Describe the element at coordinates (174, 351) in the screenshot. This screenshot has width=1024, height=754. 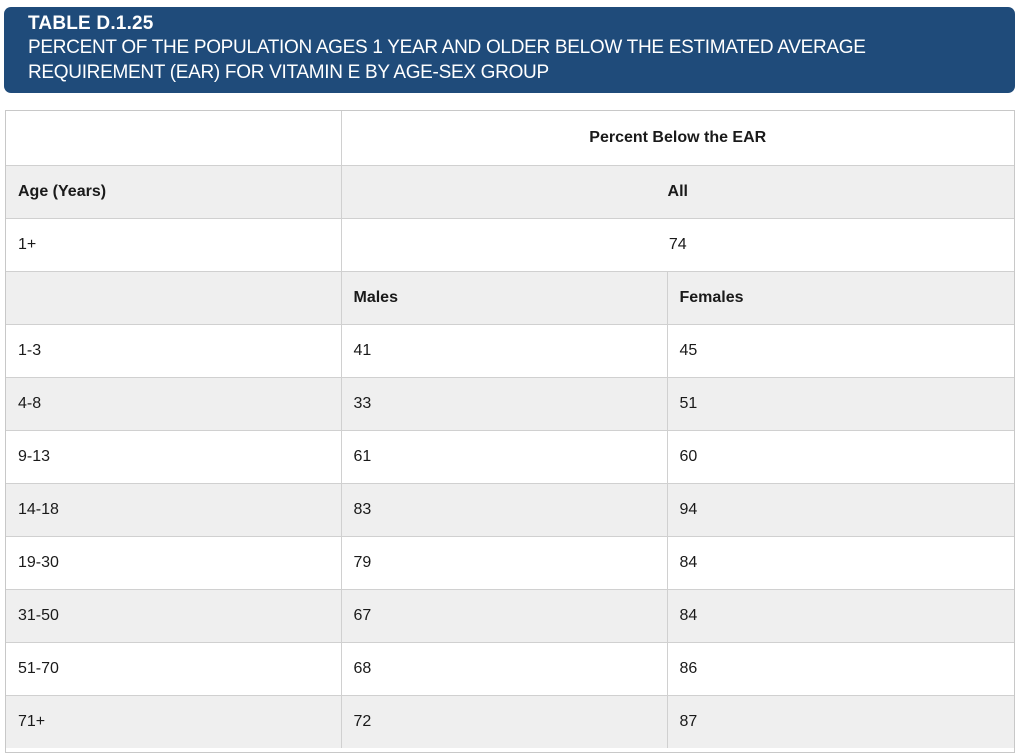
I see `age-cell: 1-3` at that location.